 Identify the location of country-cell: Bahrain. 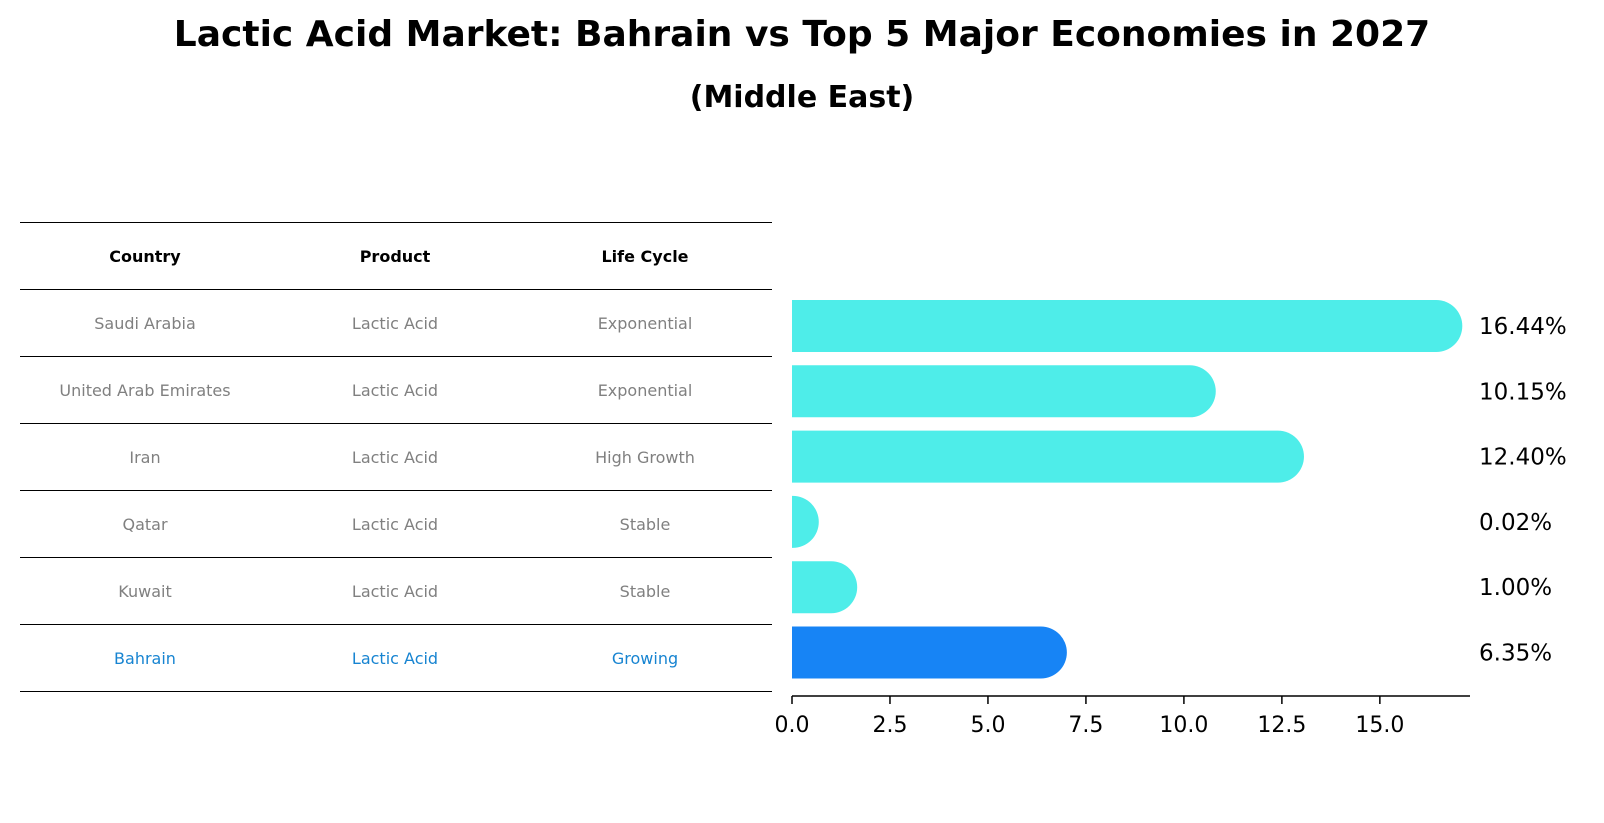
(145, 658).